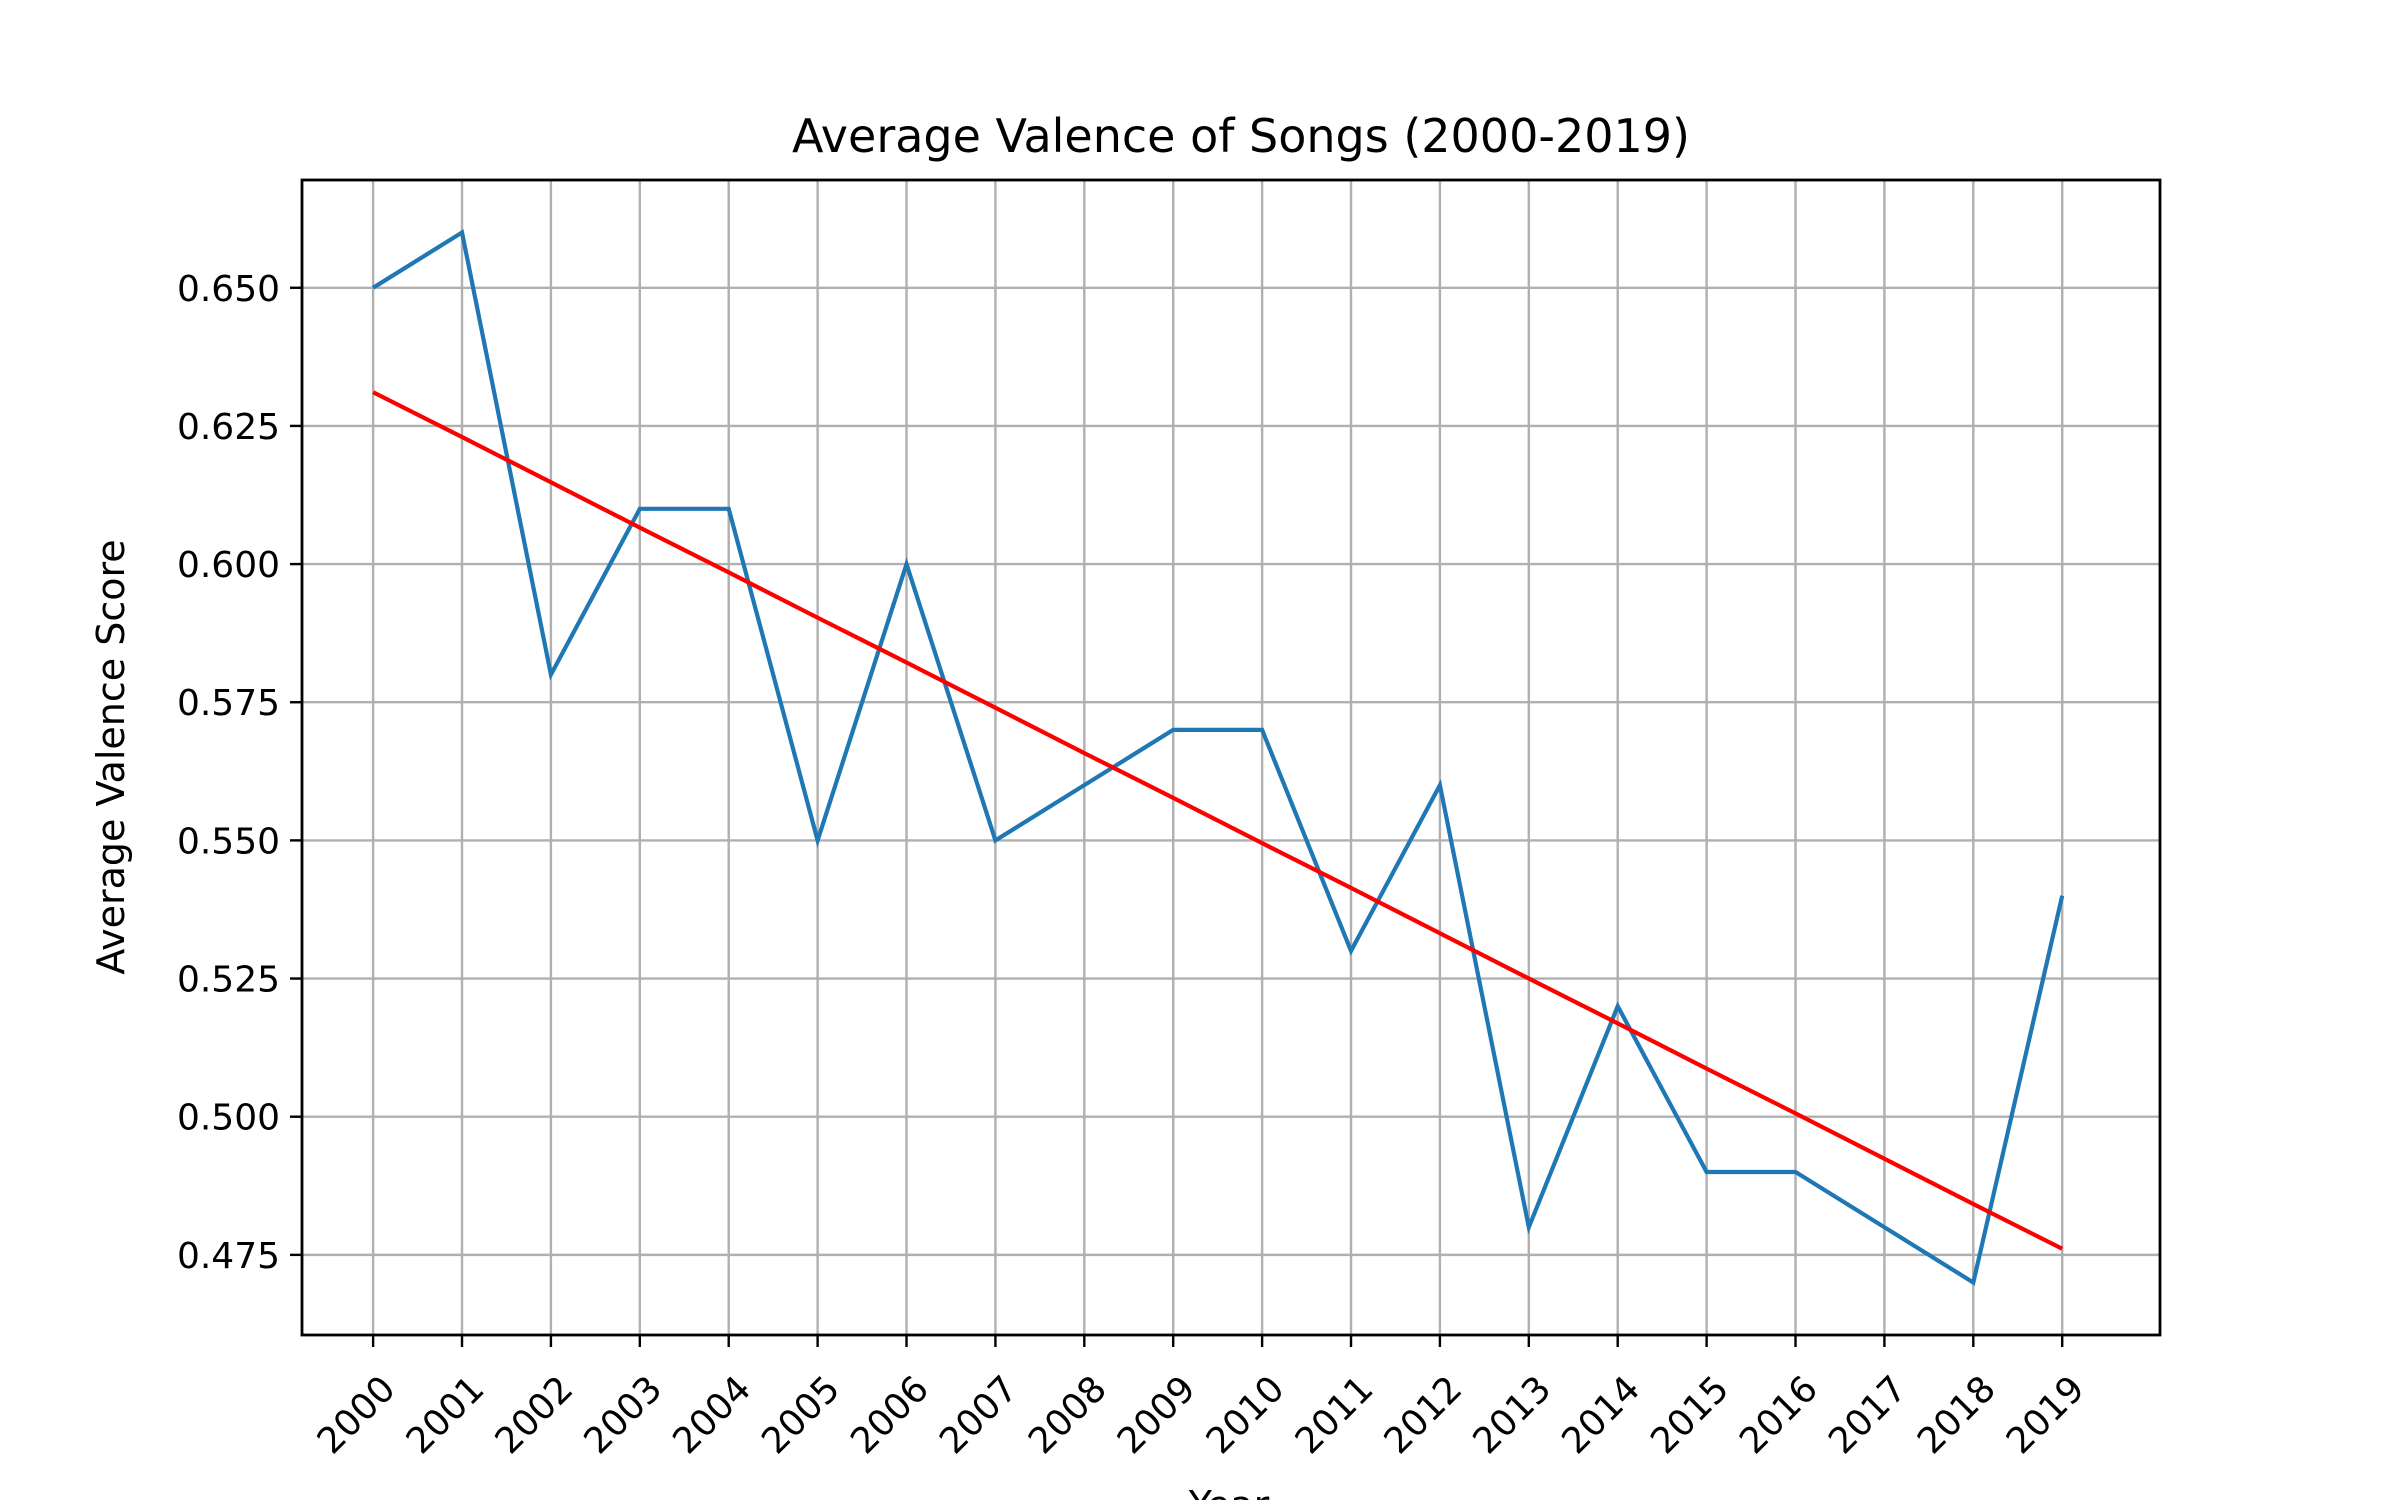  What do you see at coordinates (1335, 1415) in the screenshot?
I see `x-tick-label: 2011` at bounding box center [1335, 1415].